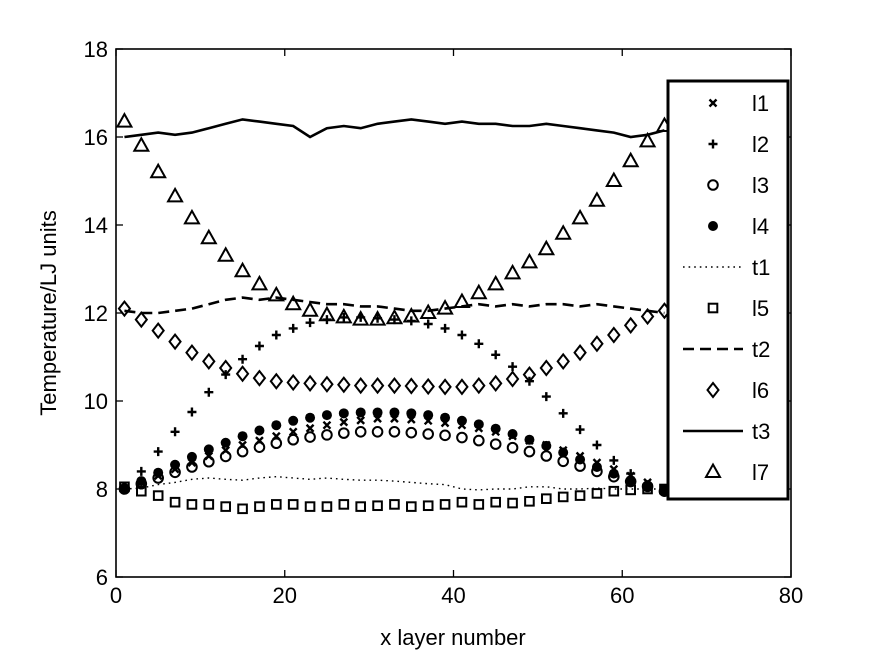  Describe the element at coordinates (791, 595) in the screenshot. I see `x-tick-label: 80` at that location.